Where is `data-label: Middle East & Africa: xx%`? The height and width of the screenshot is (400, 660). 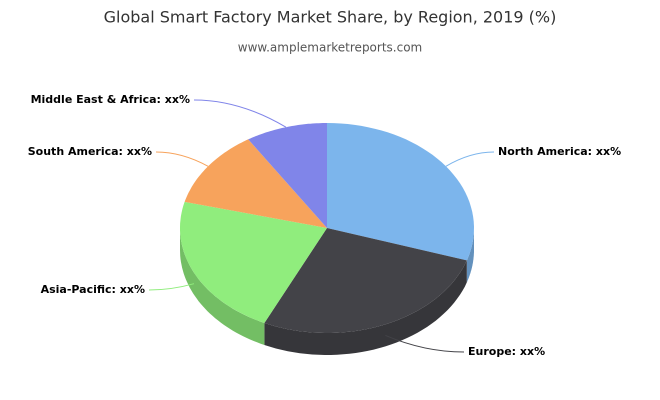
data-label: Middle East & Africa: xx% is located at coordinates (110, 99).